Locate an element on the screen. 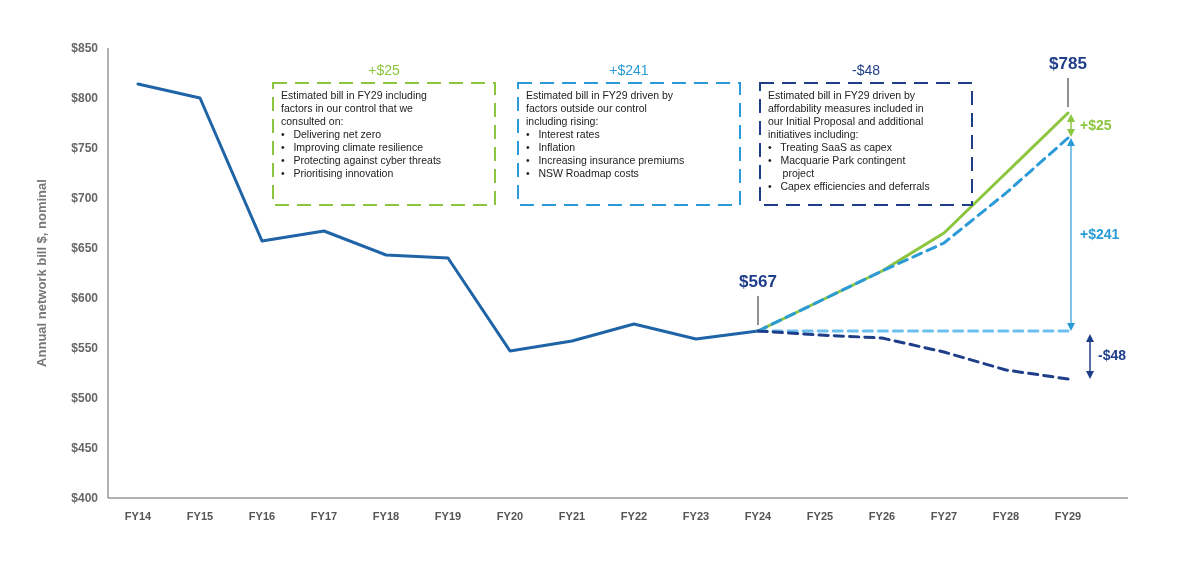 This screenshot has height=567, width=1196. x-tick-label: FY22 is located at coordinates (634, 516).